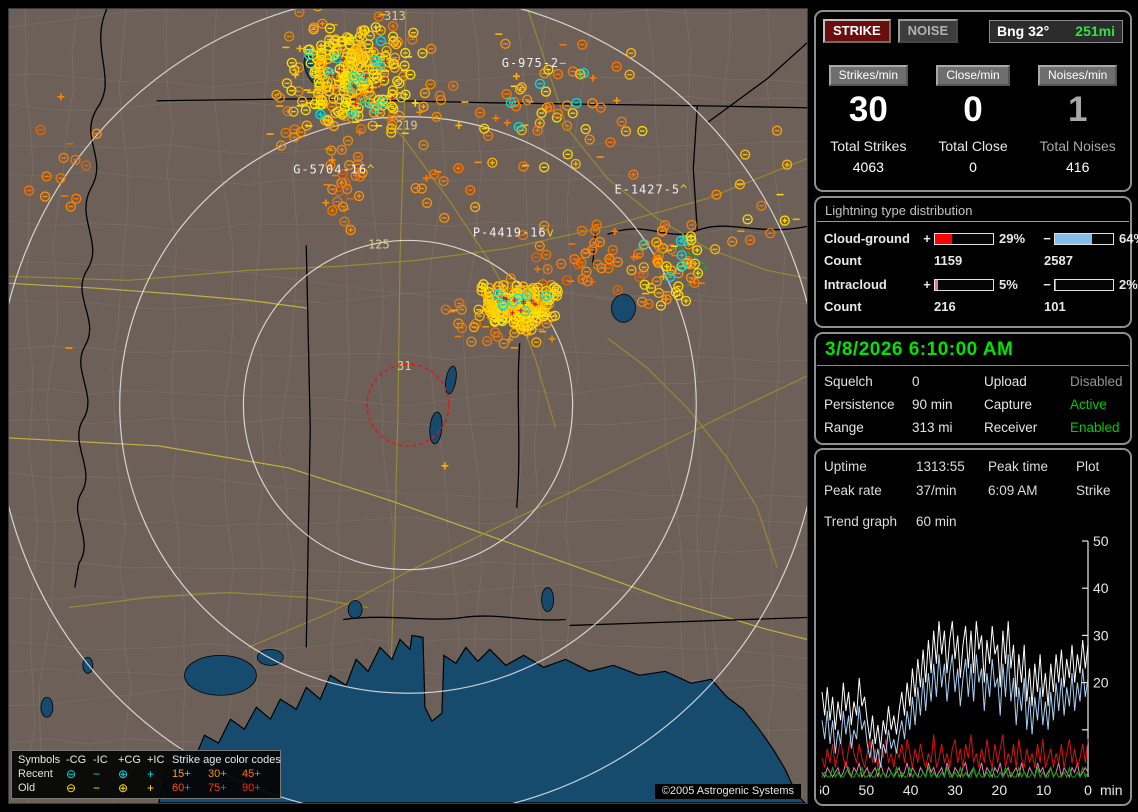 Image resolution: width=1138 pixels, height=812 pixels. Describe the element at coordinates (1055, 306) in the screenshot. I see `ic-minus-count: 101` at that location.